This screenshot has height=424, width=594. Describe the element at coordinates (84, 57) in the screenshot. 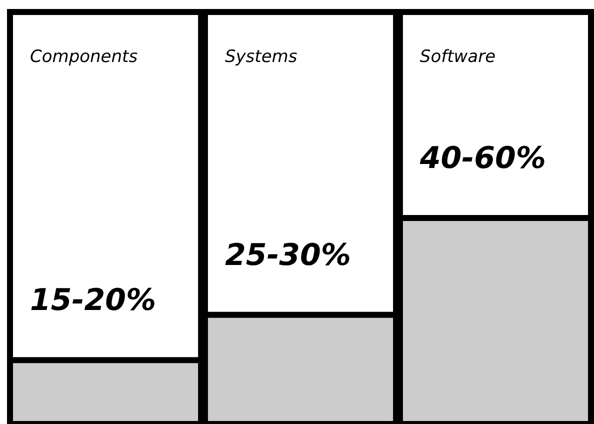

I see `x-tick-label: Components` at that location.